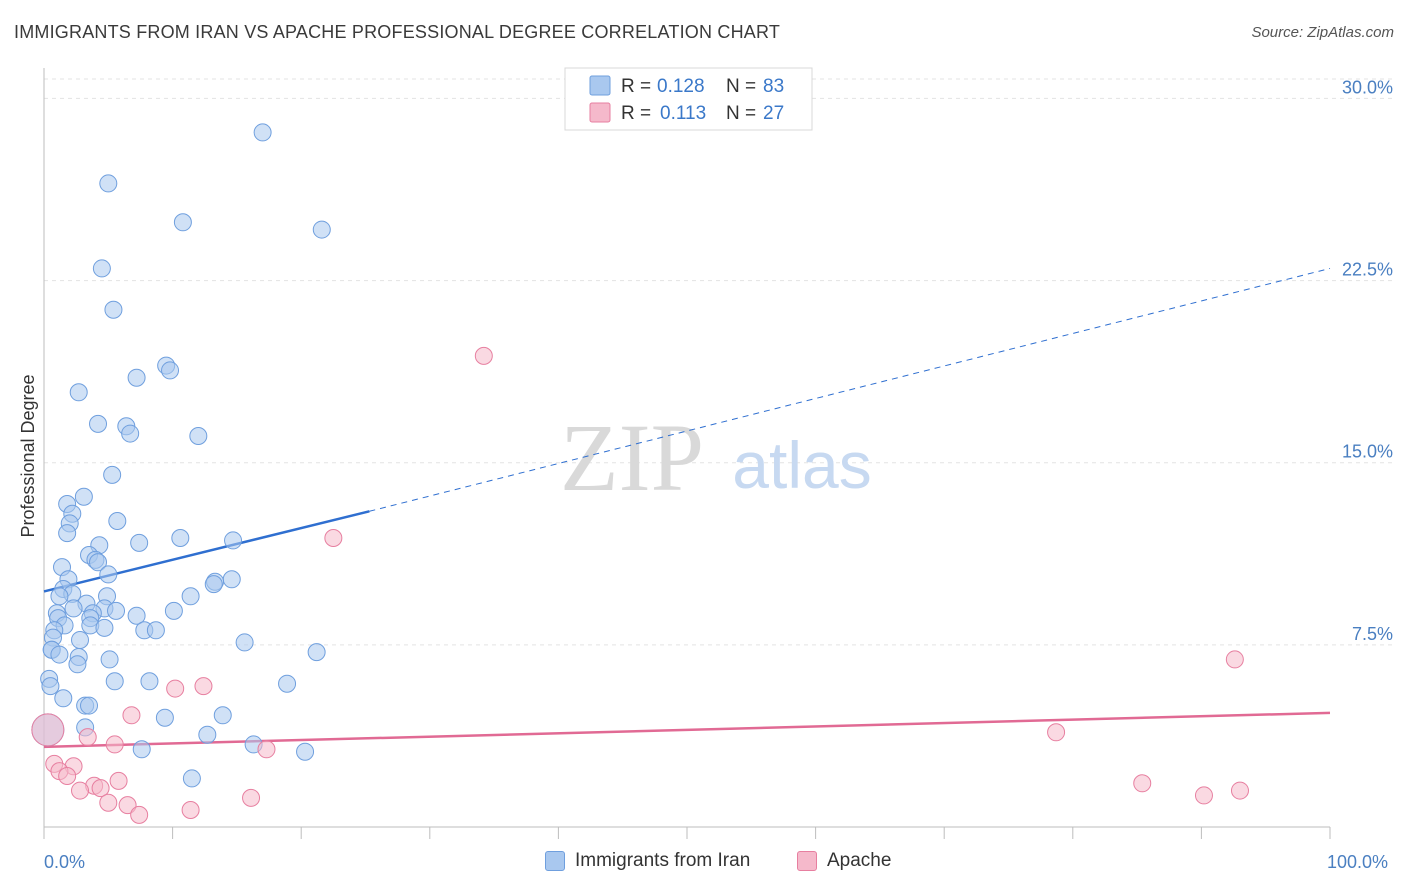  I want to click on watermark: ZIP atlas, so click(716, 457).